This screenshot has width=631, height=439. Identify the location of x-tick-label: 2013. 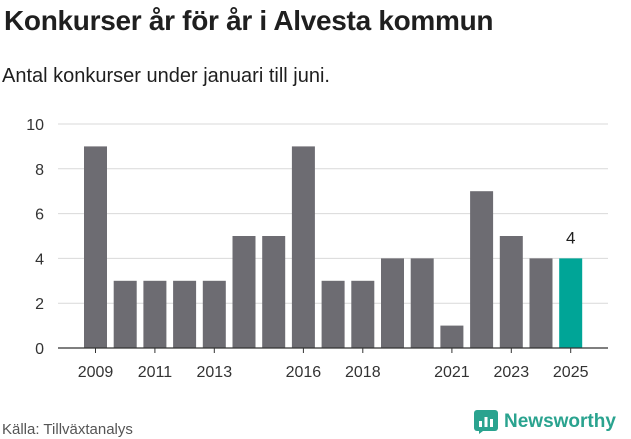
(215, 372).